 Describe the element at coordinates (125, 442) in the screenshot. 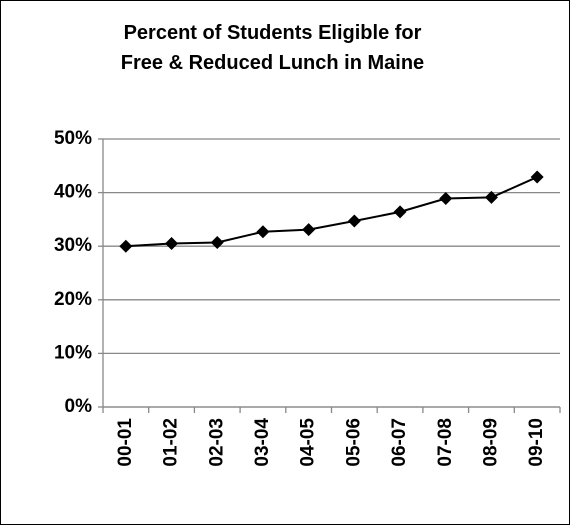

I see `x-tick-label: 00-01` at that location.